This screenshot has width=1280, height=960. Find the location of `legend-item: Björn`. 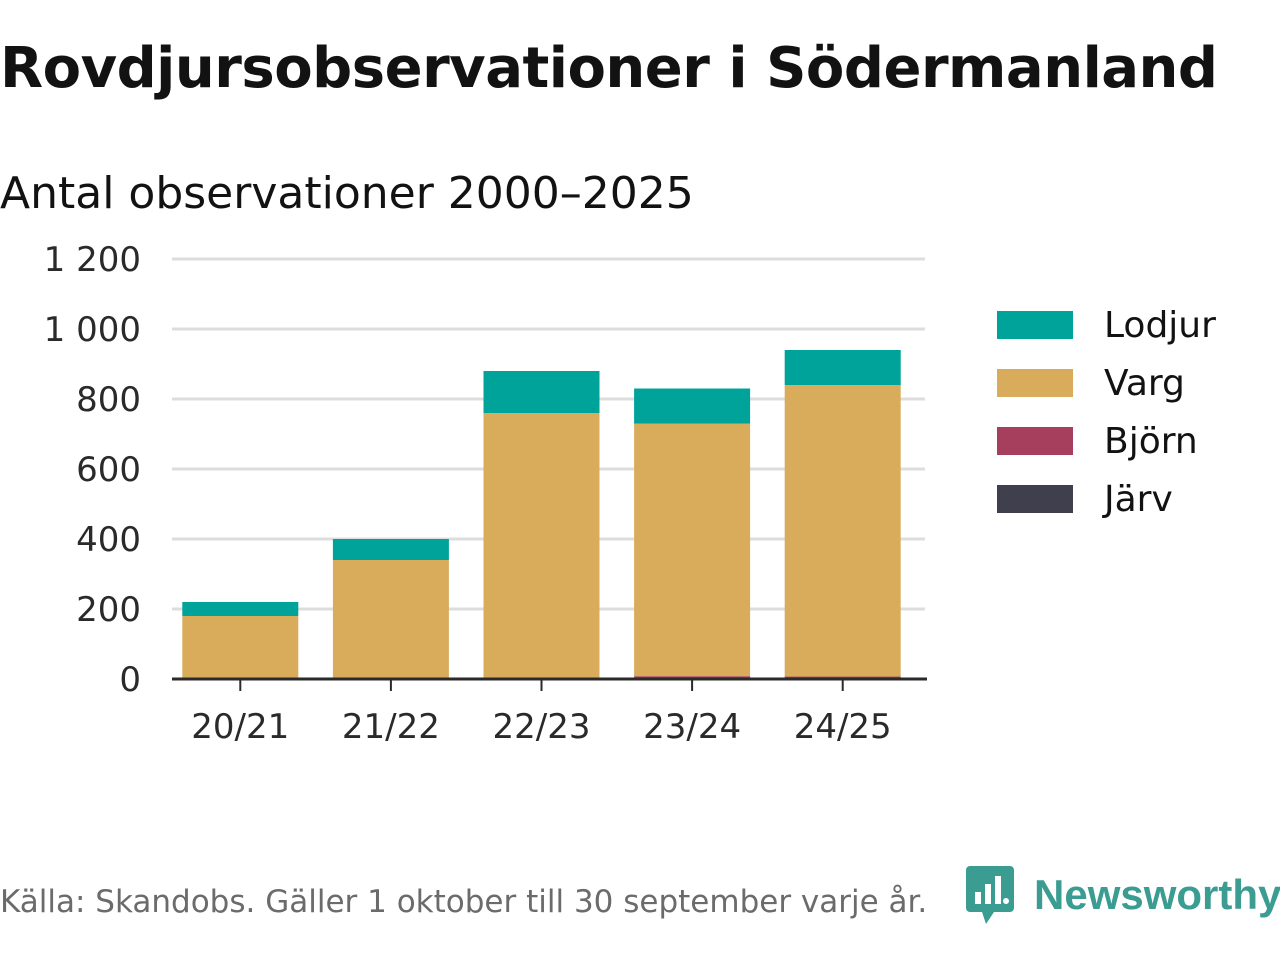

legend-item: Björn is located at coordinates (1106, 441).